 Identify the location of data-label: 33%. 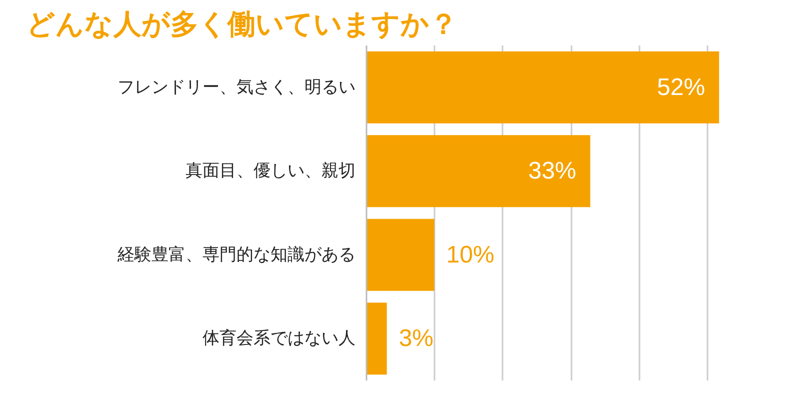
(552, 171).